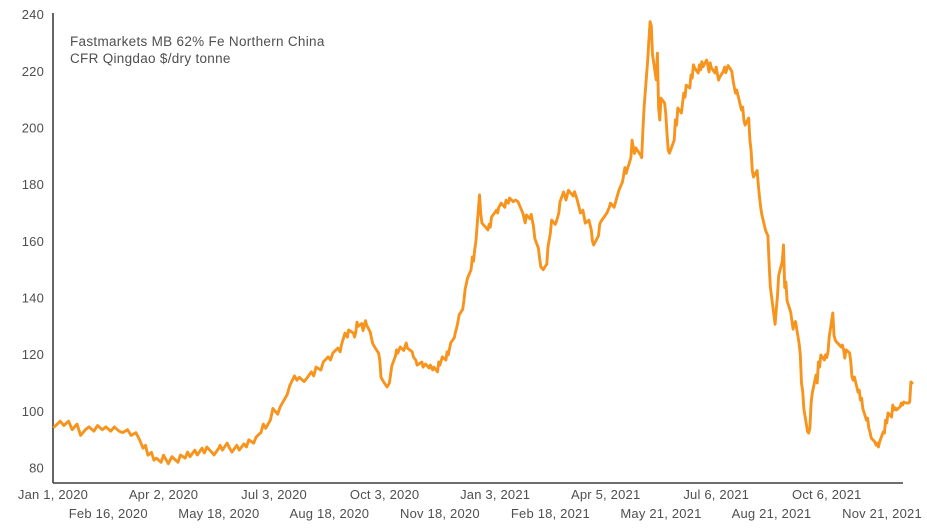 The height and width of the screenshot is (531, 927). I want to click on x-tick-label: Jul 6, 2021, so click(716, 494).